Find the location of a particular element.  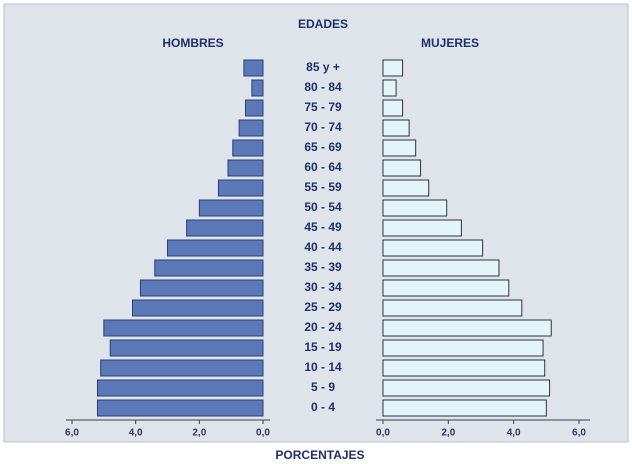

category-label: 35 - 39 is located at coordinates (323, 267).